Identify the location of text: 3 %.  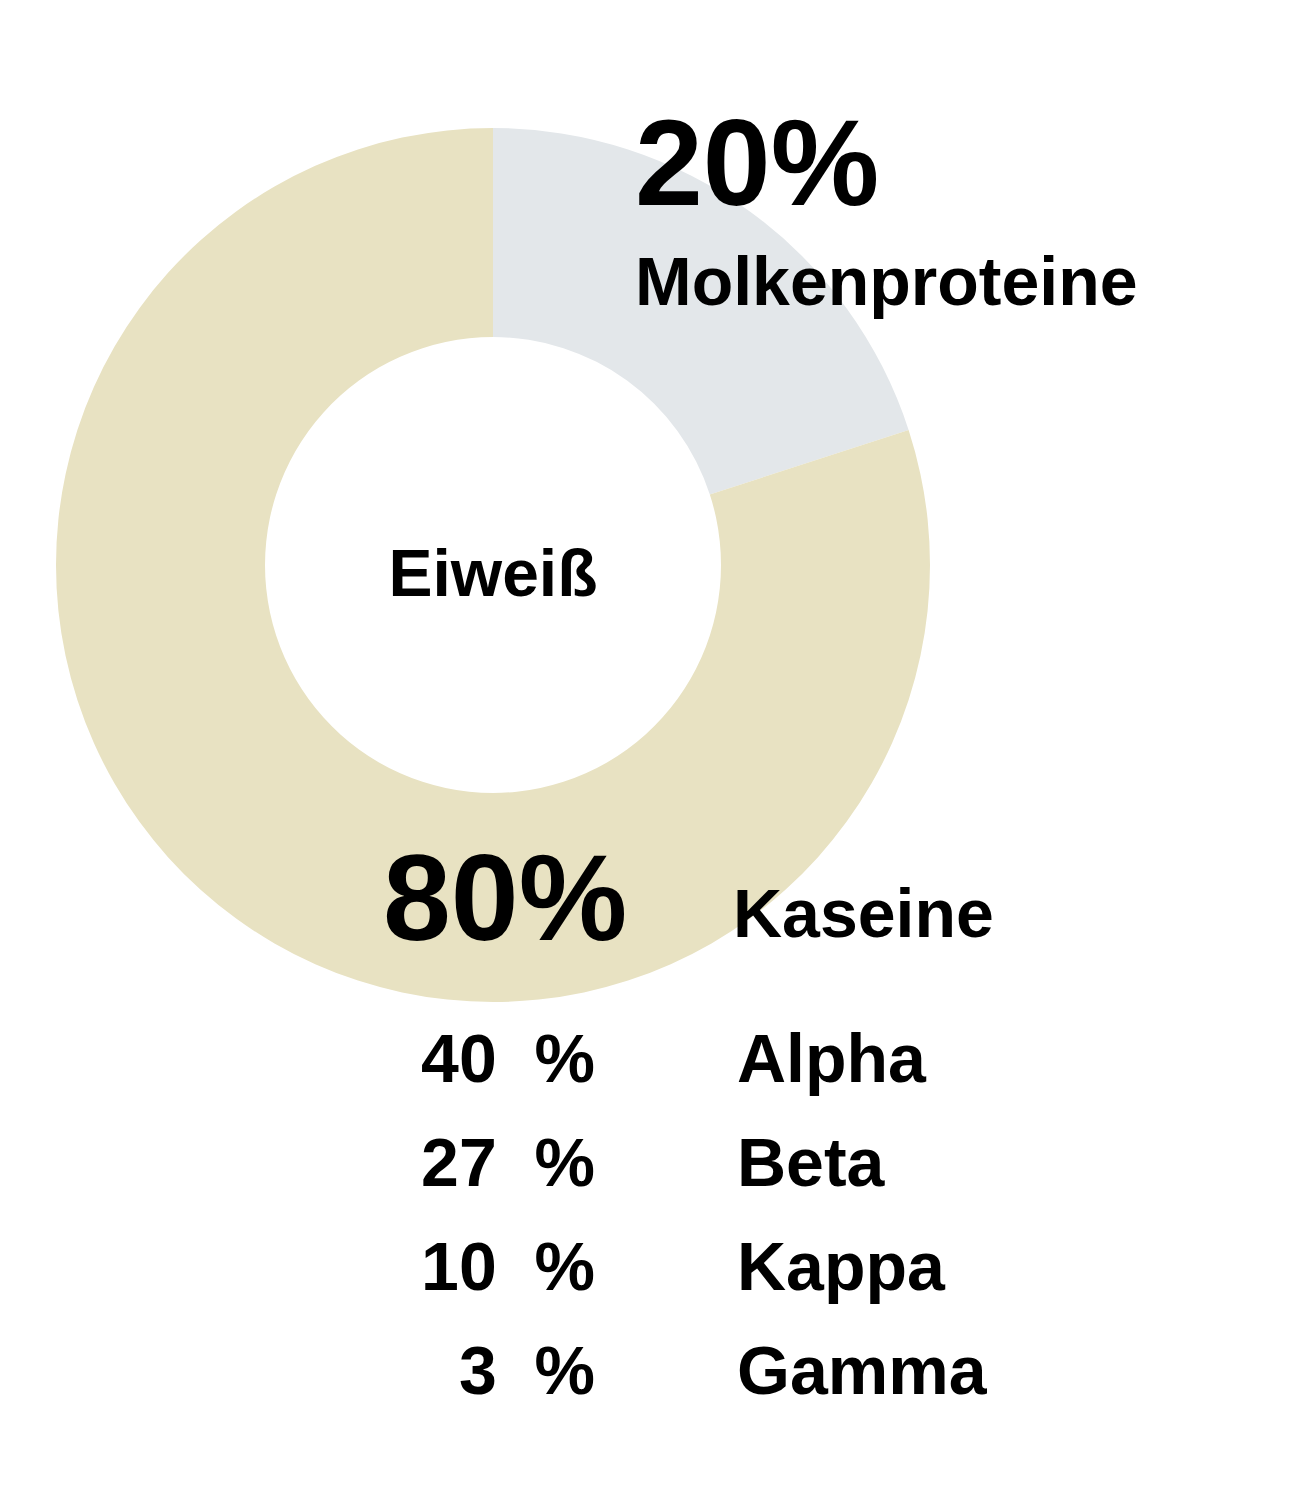
(526, 1370).